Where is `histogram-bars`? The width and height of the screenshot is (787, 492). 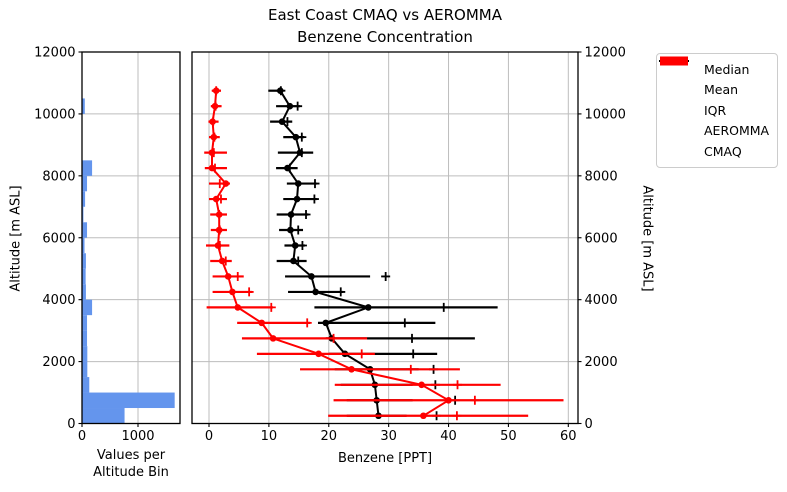 histogram-bars is located at coordinates (128, 261).